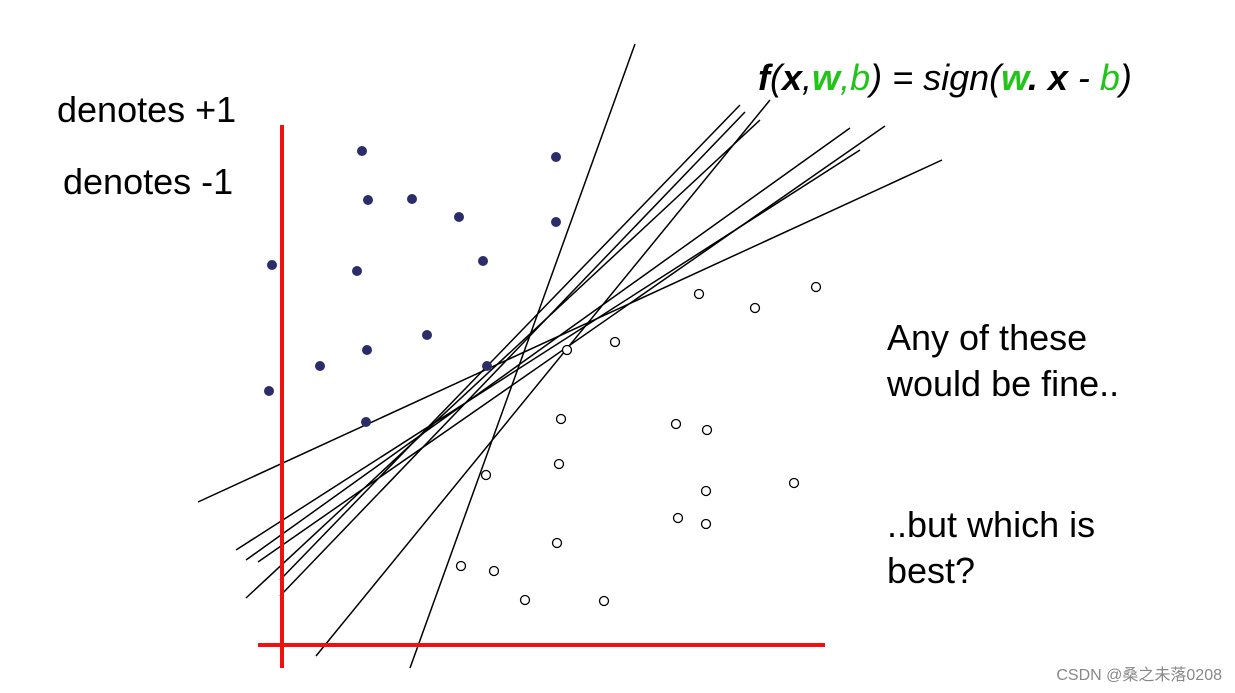 This screenshot has height=693, width=1235. What do you see at coordinates (1139, 675) in the screenshot?
I see `watermark: CSDN @桑之未落0208` at bounding box center [1139, 675].